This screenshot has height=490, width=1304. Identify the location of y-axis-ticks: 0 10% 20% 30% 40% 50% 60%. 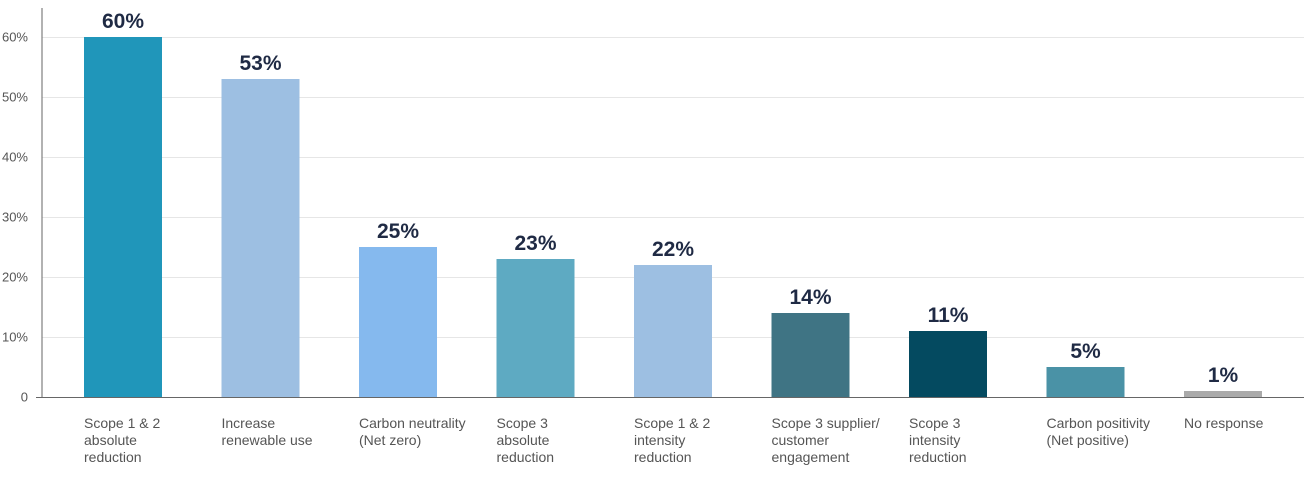
(15, 217).